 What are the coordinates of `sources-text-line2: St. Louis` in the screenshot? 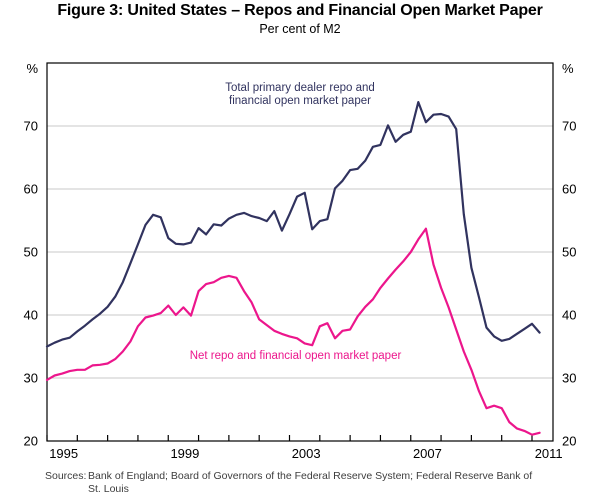 It's located at (108, 489).